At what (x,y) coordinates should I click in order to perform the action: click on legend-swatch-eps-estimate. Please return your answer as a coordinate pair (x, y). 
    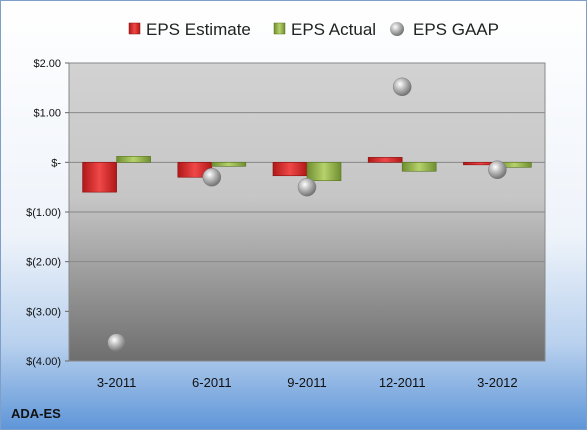
    Looking at the image, I should click on (134, 28).